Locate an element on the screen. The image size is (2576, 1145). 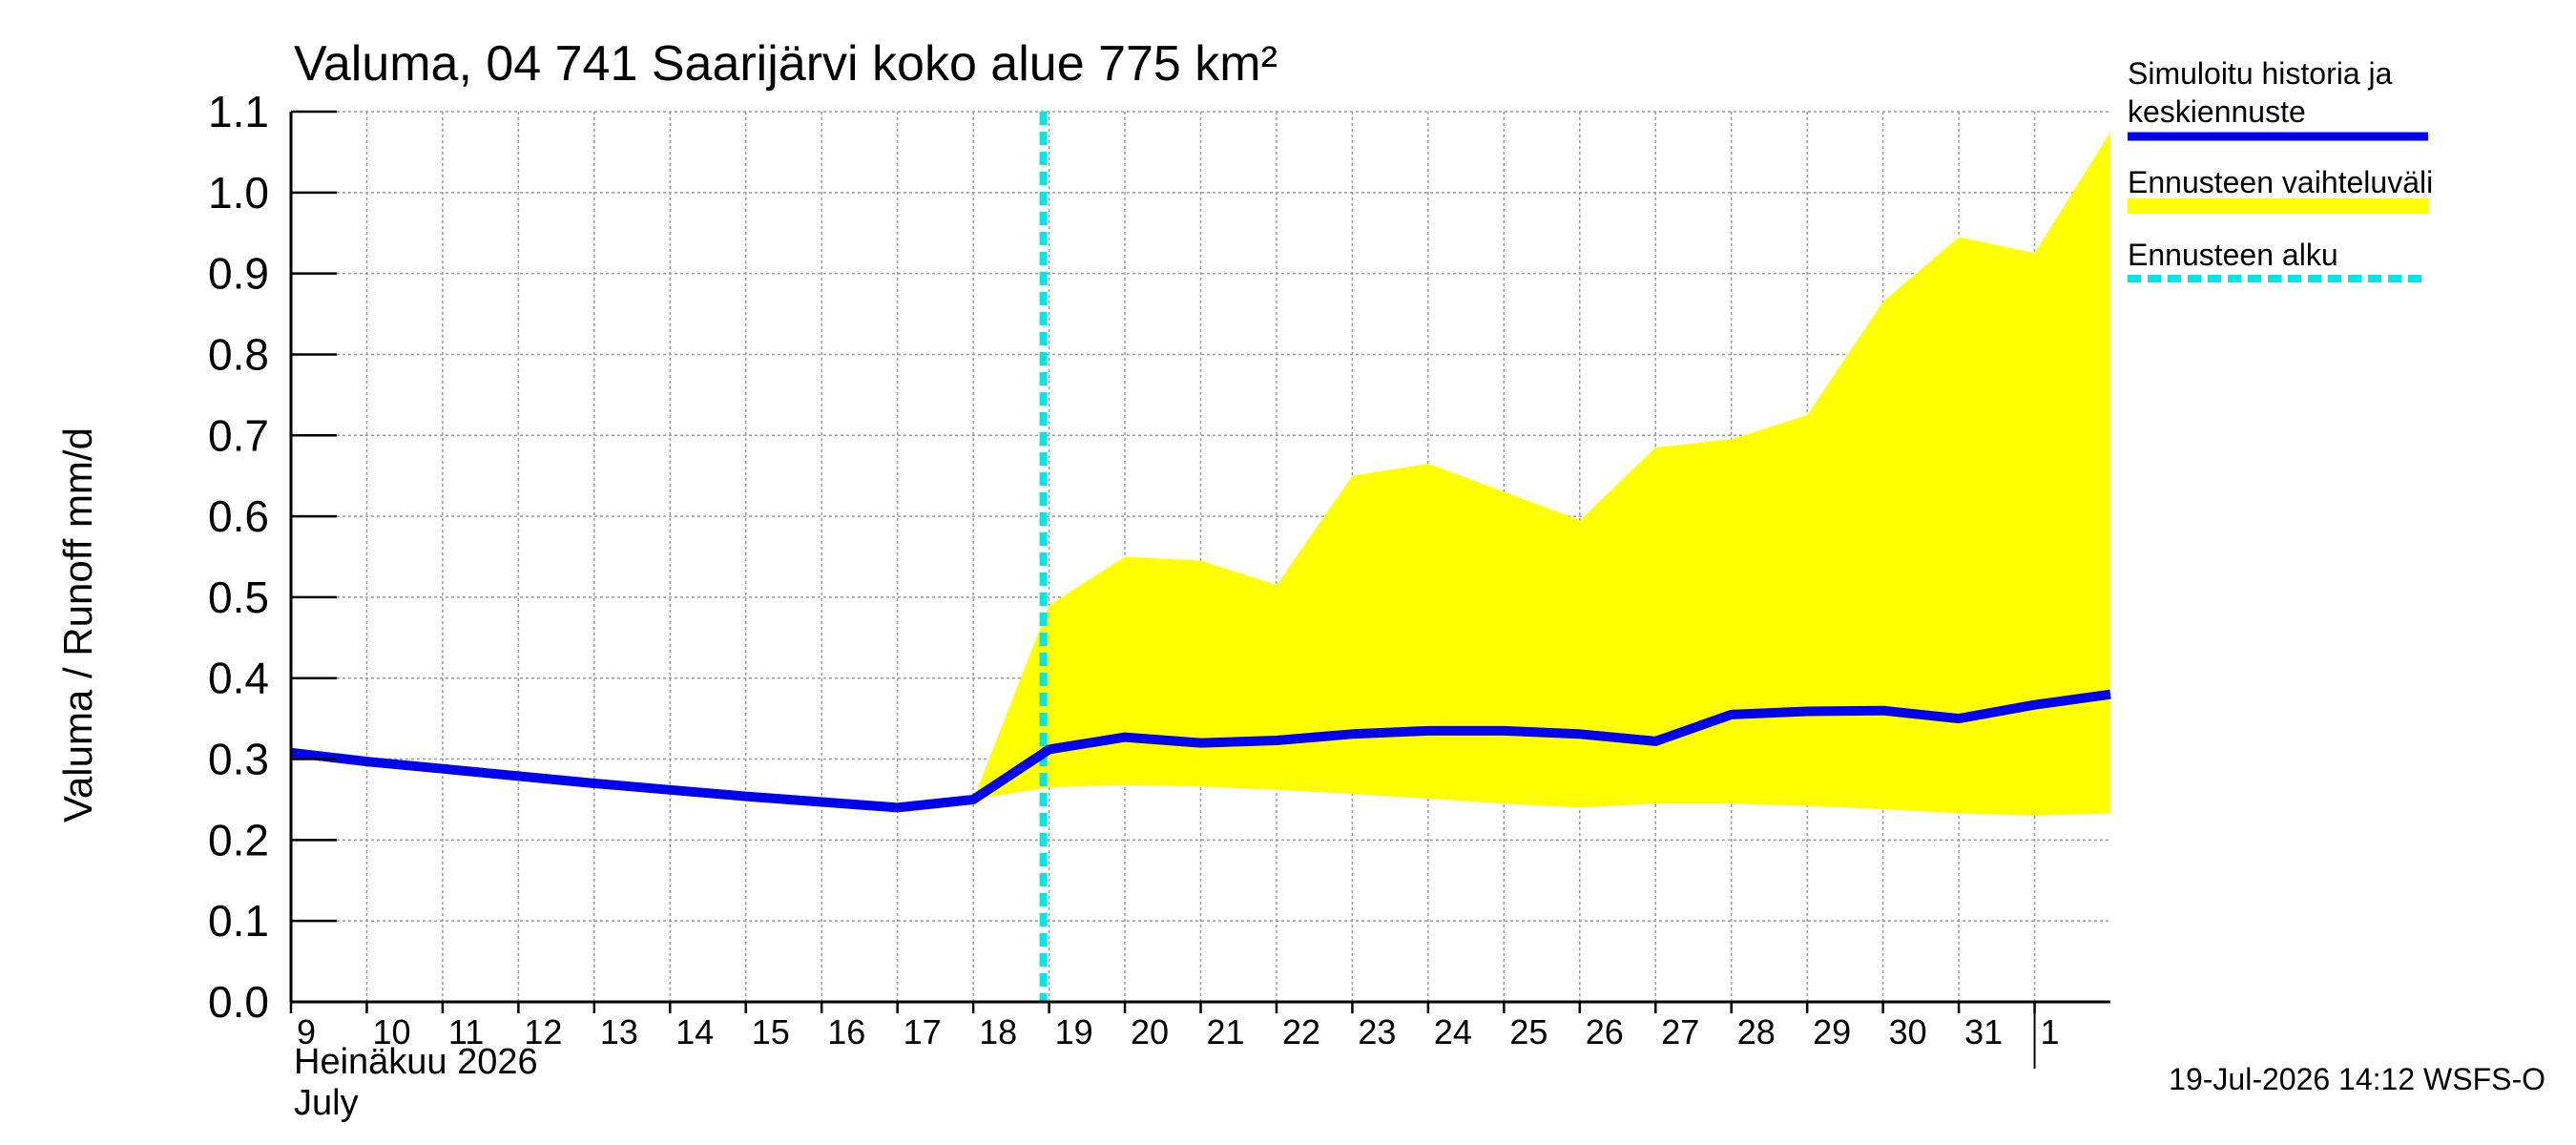
y-tick-label: 0.5 is located at coordinates (238, 597).